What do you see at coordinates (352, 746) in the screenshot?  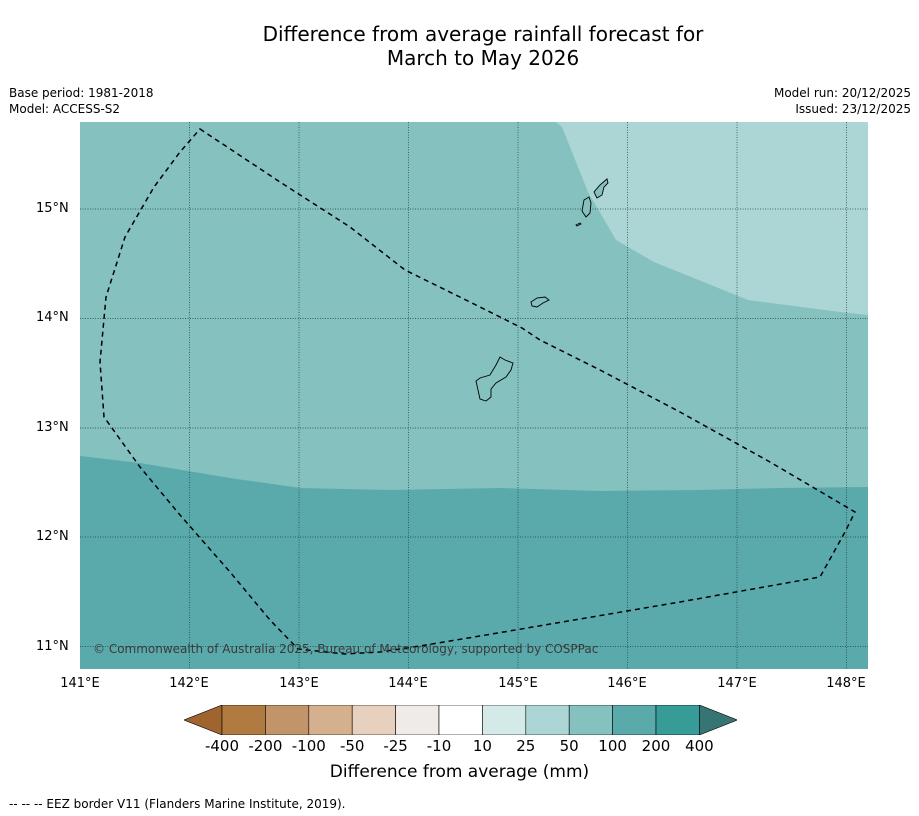 I see `colorbar-tick-label: -50` at bounding box center [352, 746].